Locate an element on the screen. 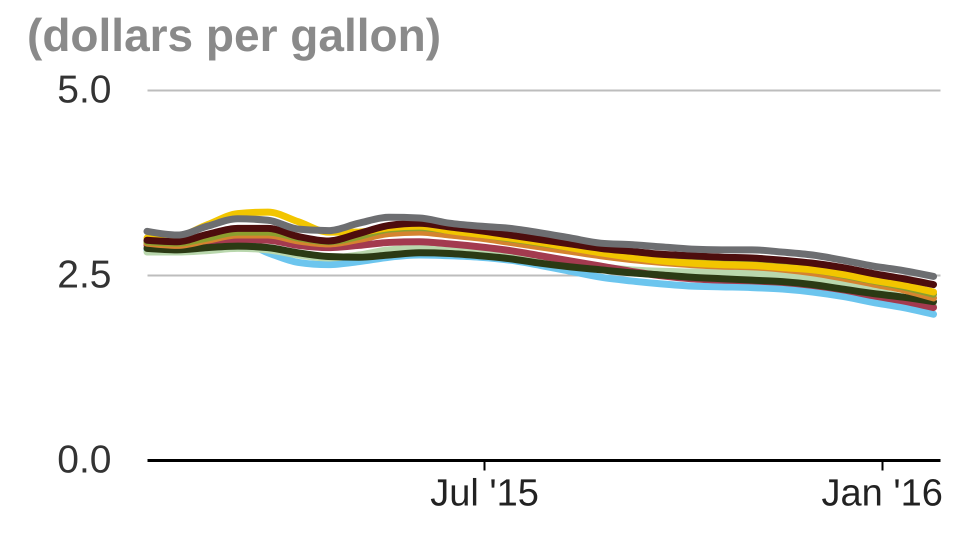 The height and width of the screenshot is (552, 980). x-tick-label: Jul '15 is located at coordinates (484, 493).